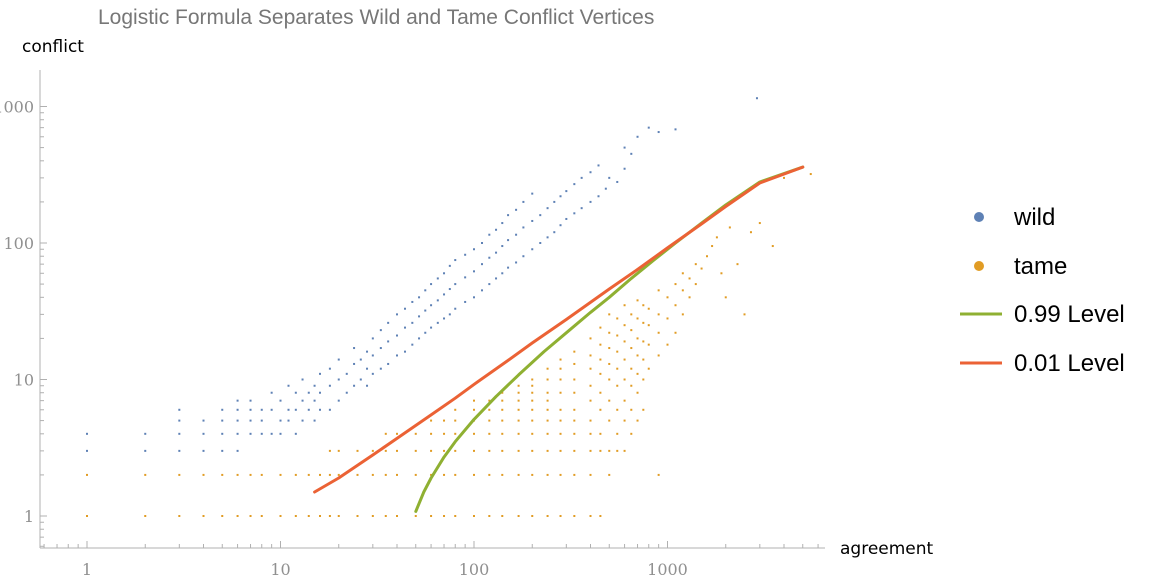 The height and width of the screenshot is (584, 1151). Describe the element at coordinates (87, 569) in the screenshot. I see `x-tick-label: 1` at that location.